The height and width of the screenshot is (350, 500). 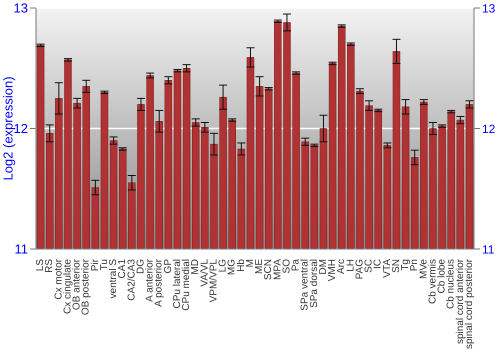 What do you see at coordinates (469, 304) in the screenshot?
I see `x-tick-label: spinal cord posterior` at bounding box center [469, 304].